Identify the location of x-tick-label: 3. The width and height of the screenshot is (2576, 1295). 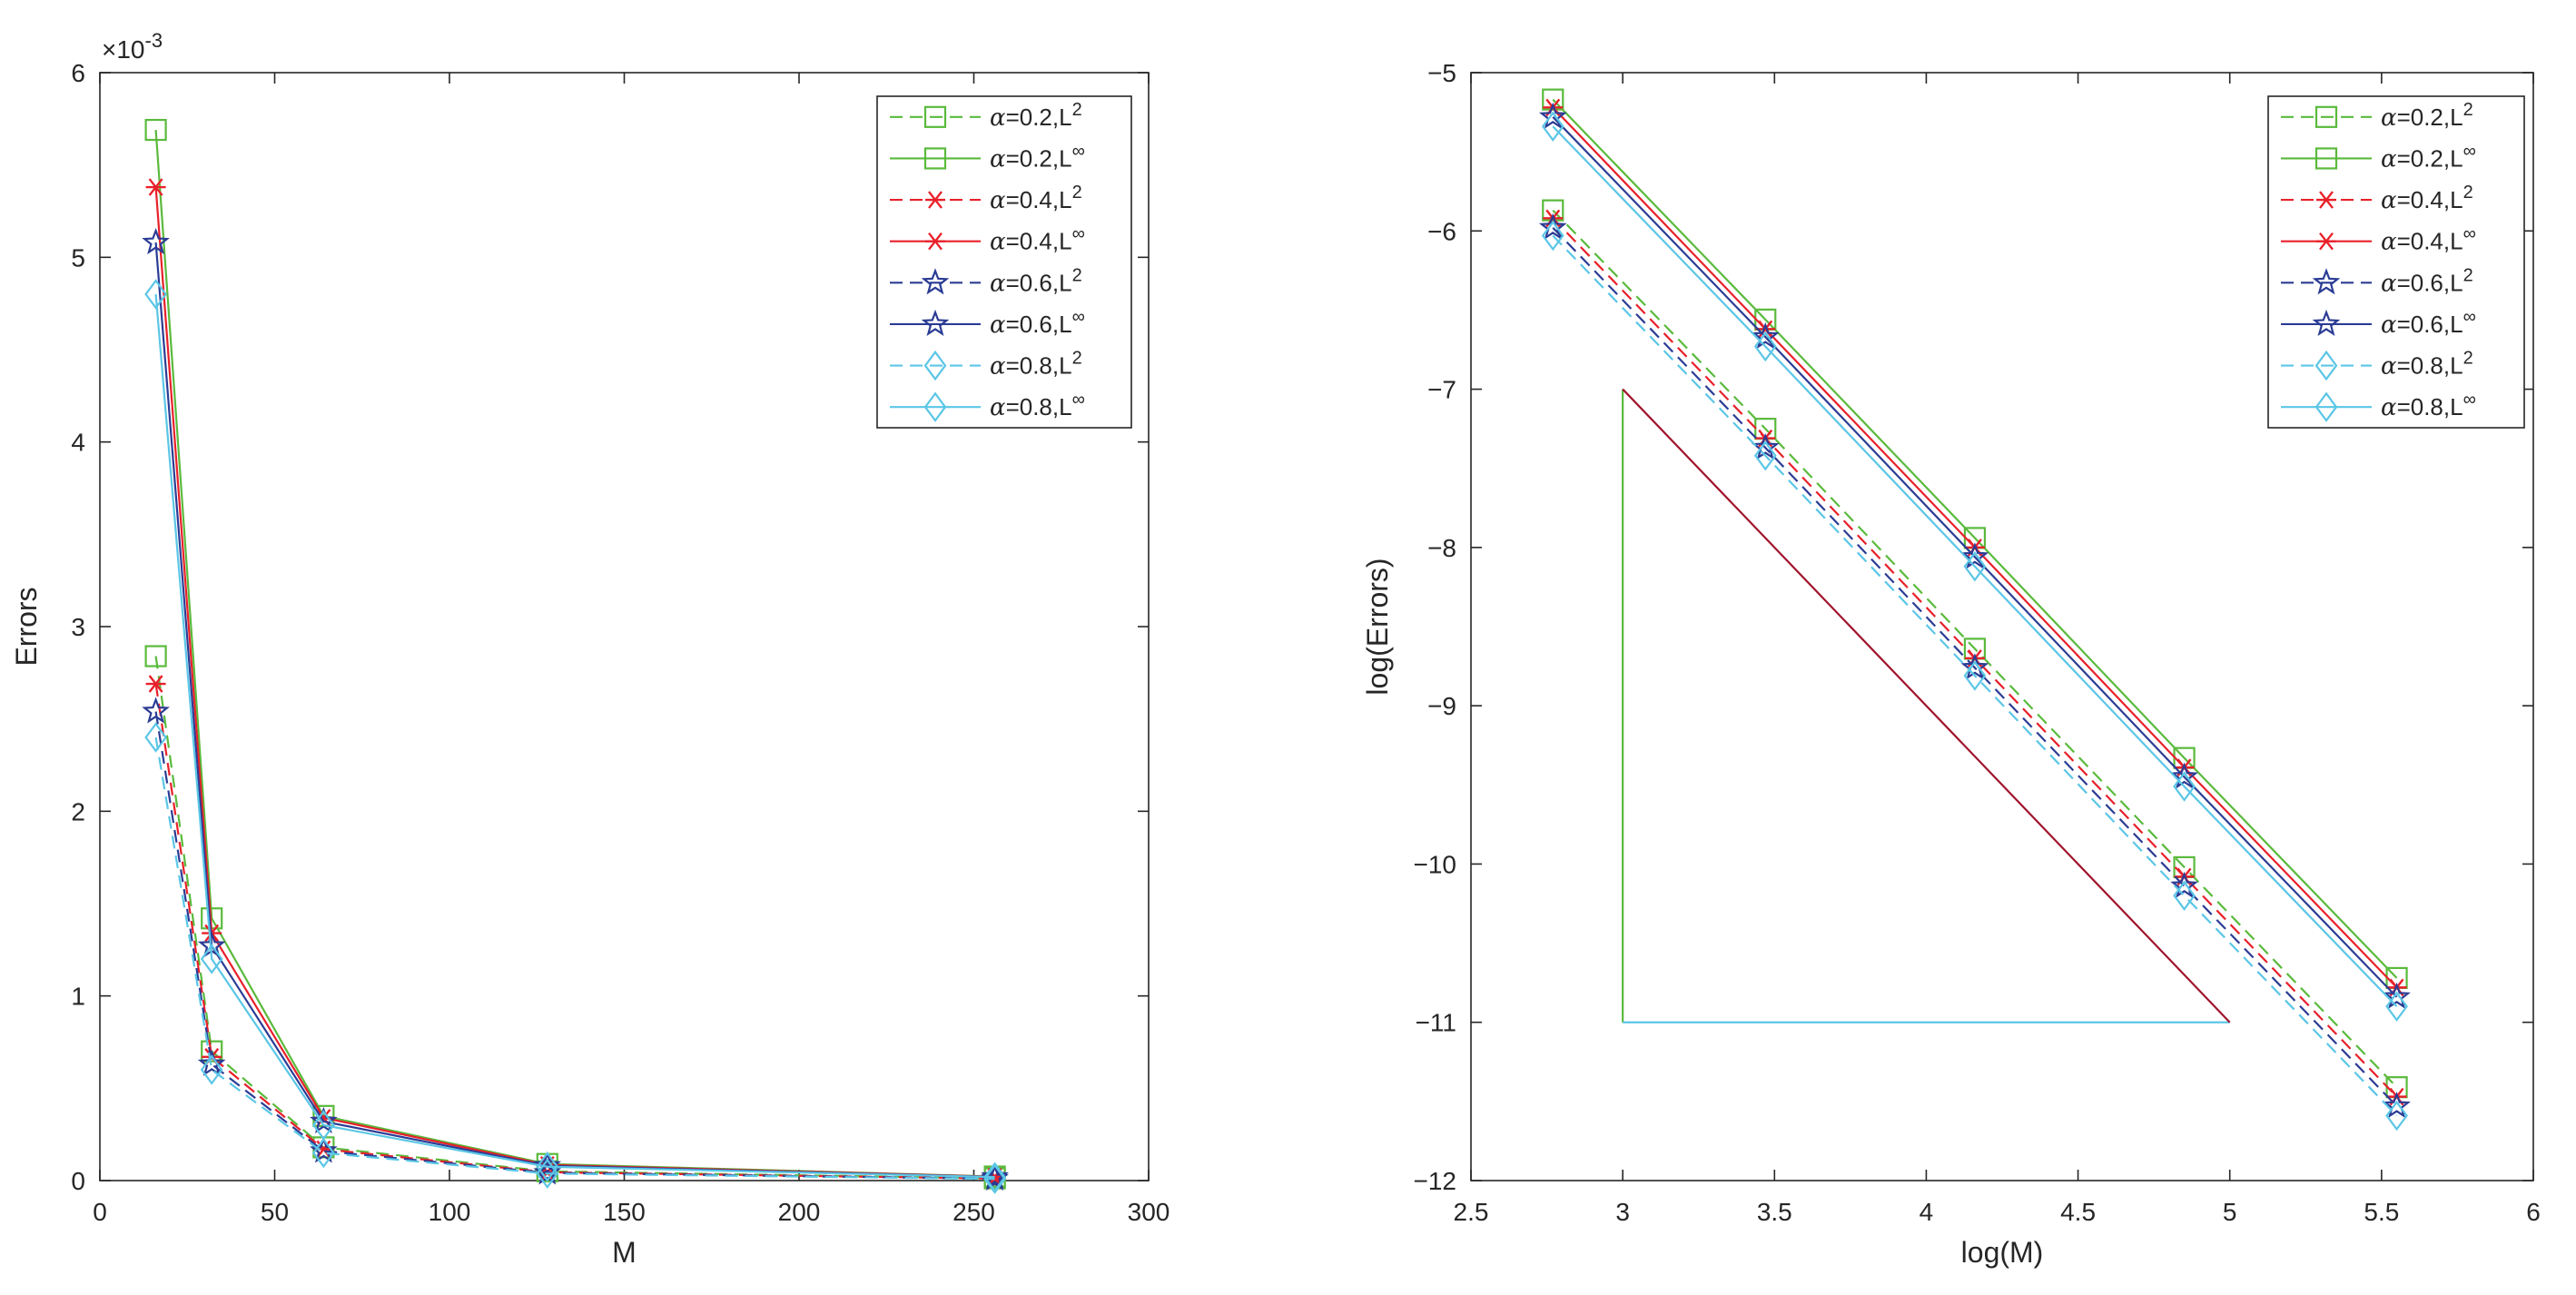
(1622, 1212).